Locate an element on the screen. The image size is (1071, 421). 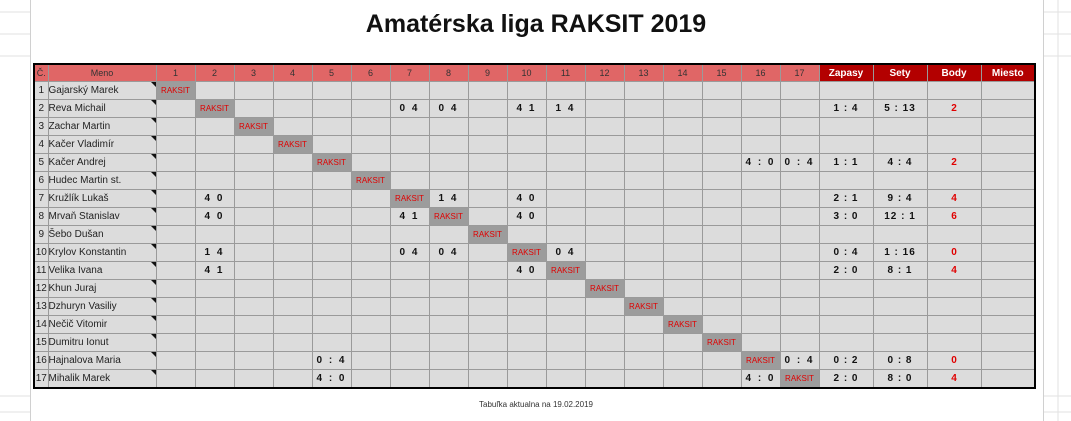
player-name: Nečič Vitomir is located at coordinates (102, 324).